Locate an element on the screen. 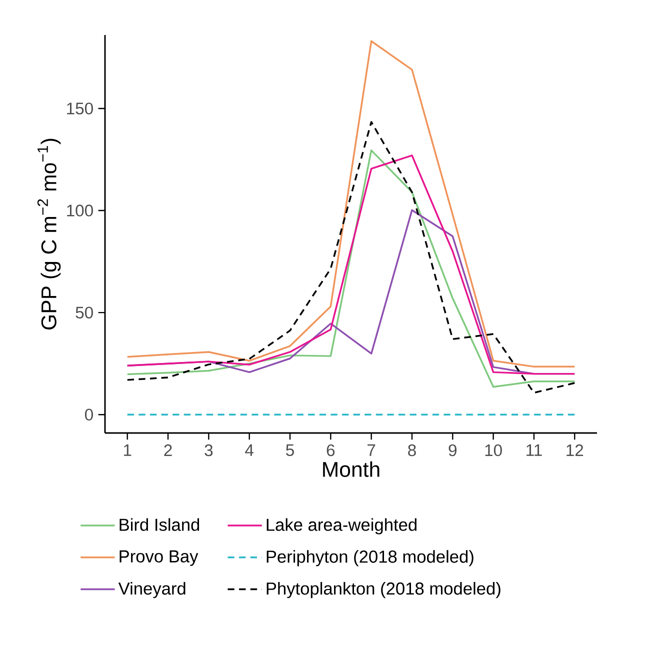  x-tick-label: 4 is located at coordinates (249, 450).